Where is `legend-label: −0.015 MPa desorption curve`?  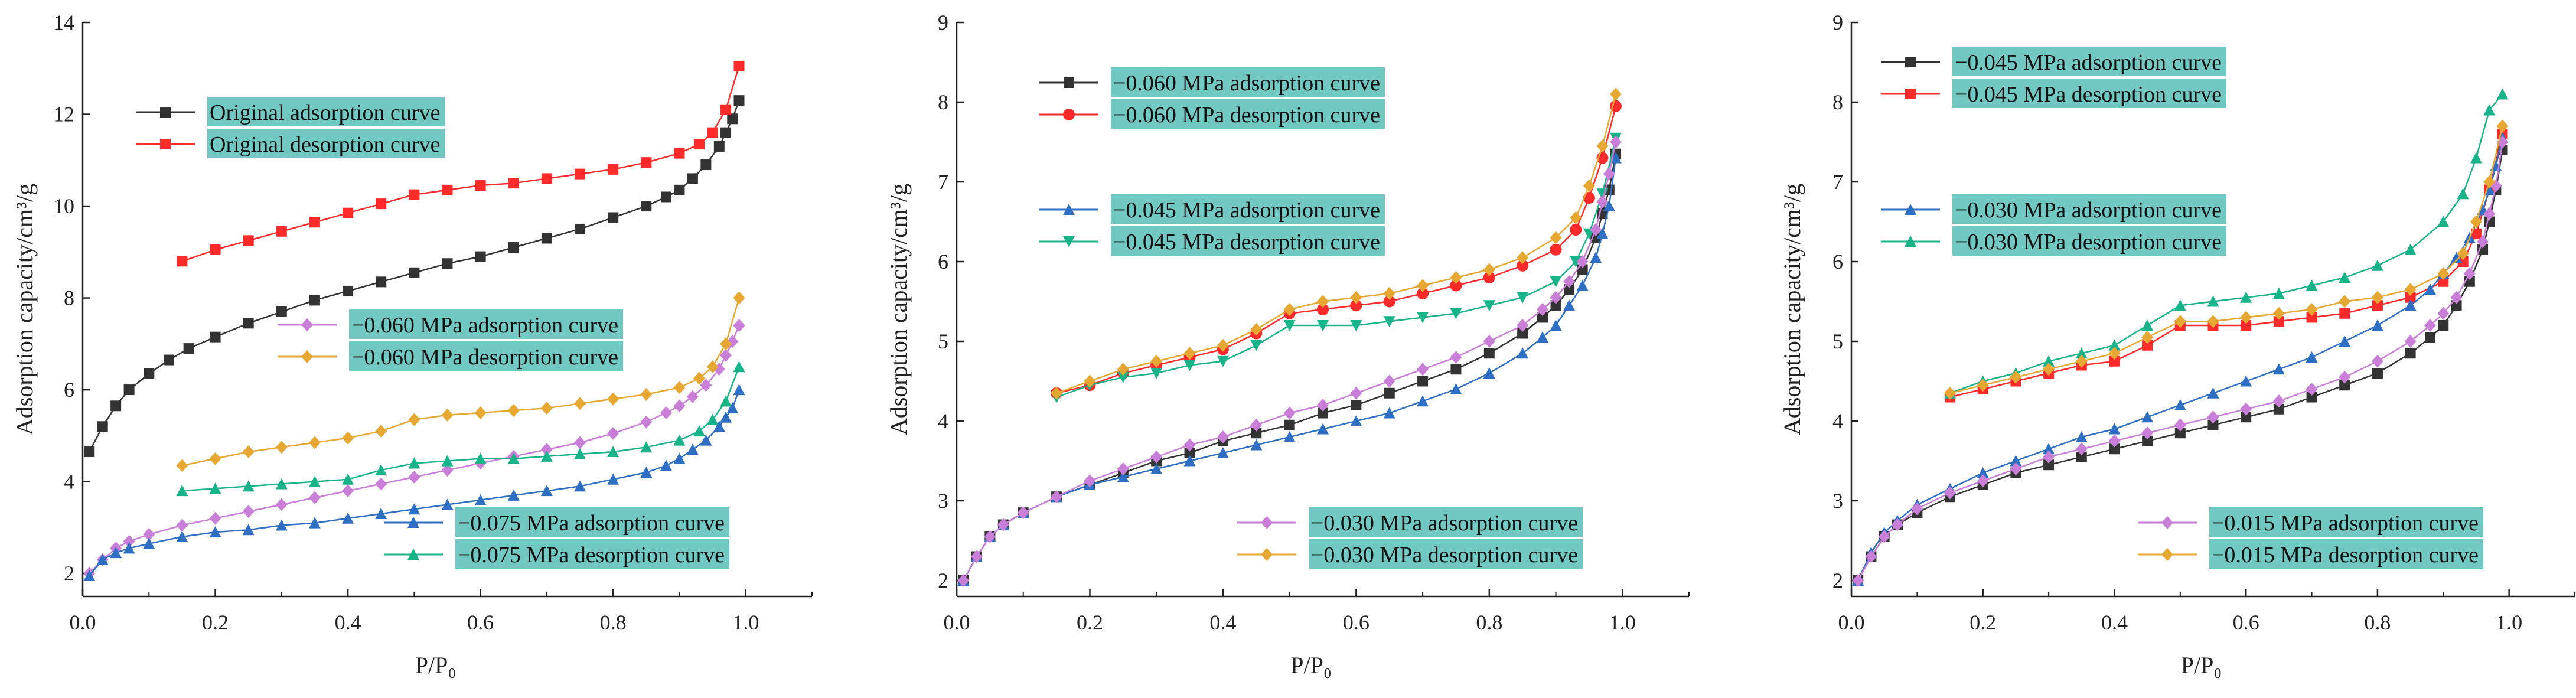 legend-label: −0.015 MPa desorption curve is located at coordinates (2345, 555).